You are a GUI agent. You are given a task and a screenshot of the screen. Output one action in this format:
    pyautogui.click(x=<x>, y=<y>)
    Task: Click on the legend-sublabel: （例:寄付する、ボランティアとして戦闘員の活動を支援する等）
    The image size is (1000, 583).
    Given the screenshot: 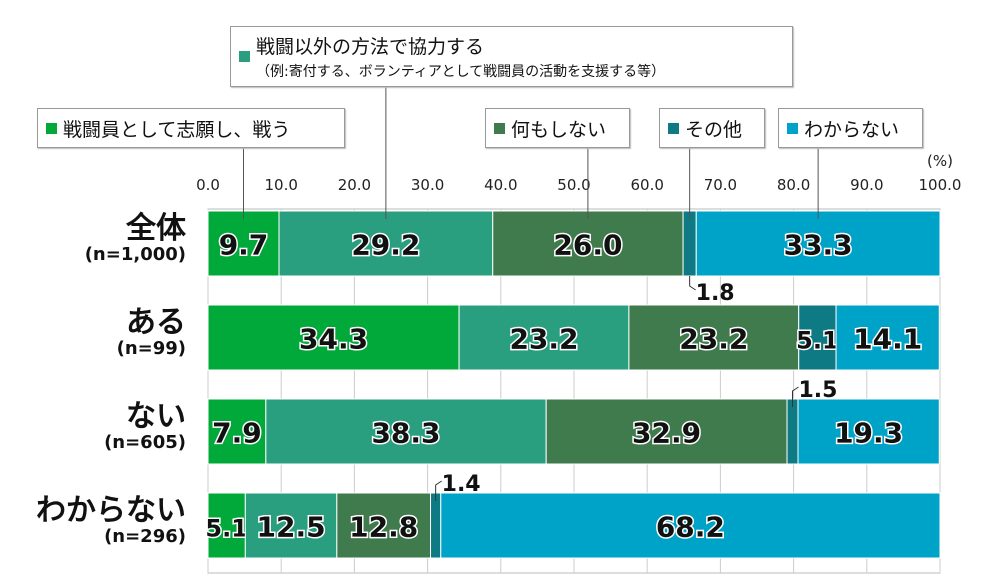 What is the action you would take?
    pyautogui.click(x=461, y=72)
    